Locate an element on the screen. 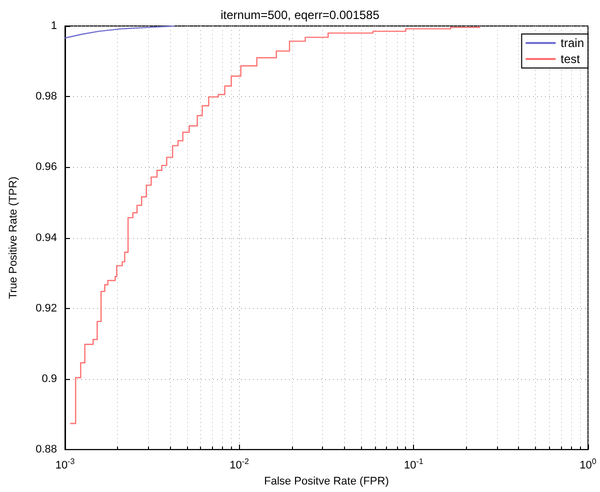 This screenshot has width=600, height=492. y-tick-label: 0.96 is located at coordinates (46, 167).